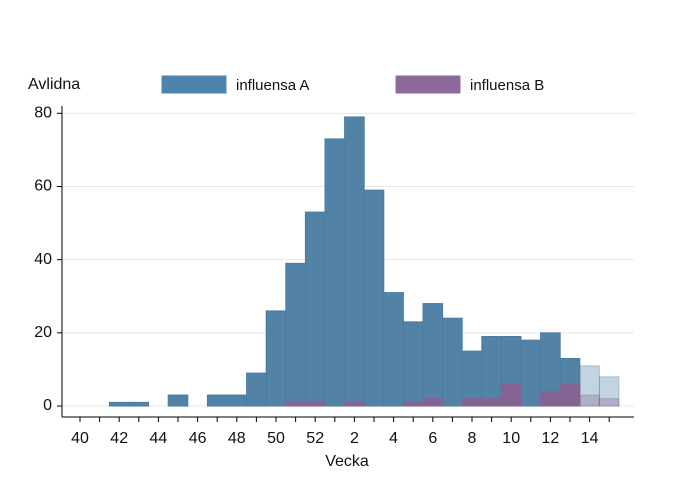 Image resolution: width=677 pixels, height=493 pixels. What do you see at coordinates (159, 438) in the screenshot?
I see `x-tick-label: 44` at bounding box center [159, 438].